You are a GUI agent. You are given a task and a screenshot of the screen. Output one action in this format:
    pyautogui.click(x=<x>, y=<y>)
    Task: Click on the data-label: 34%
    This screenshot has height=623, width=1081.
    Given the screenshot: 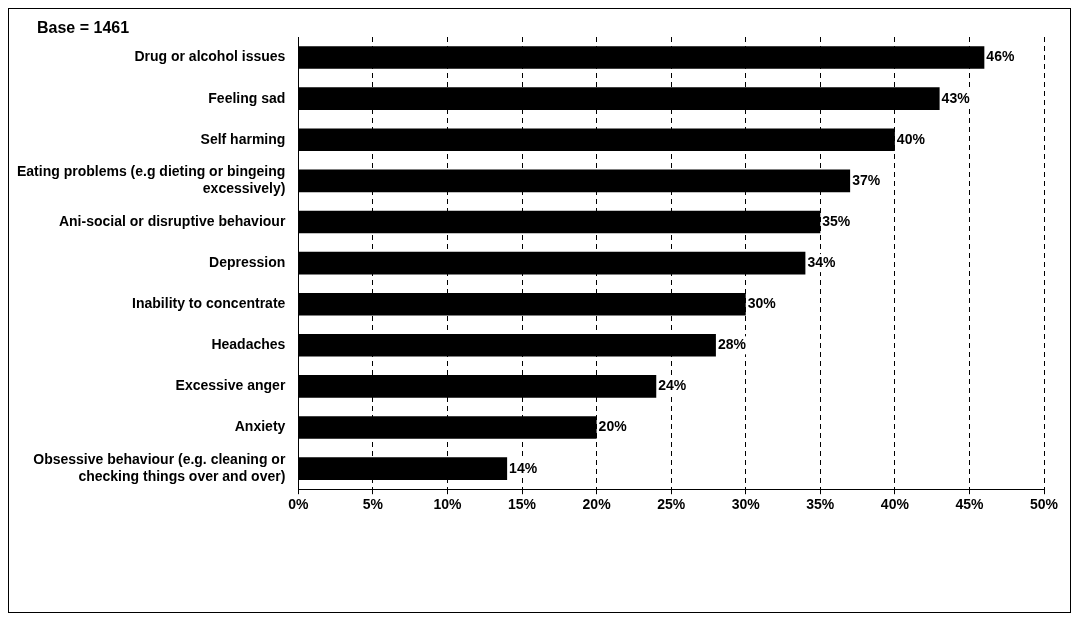 What is the action you would take?
    pyautogui.click(x=821, y=261)
    